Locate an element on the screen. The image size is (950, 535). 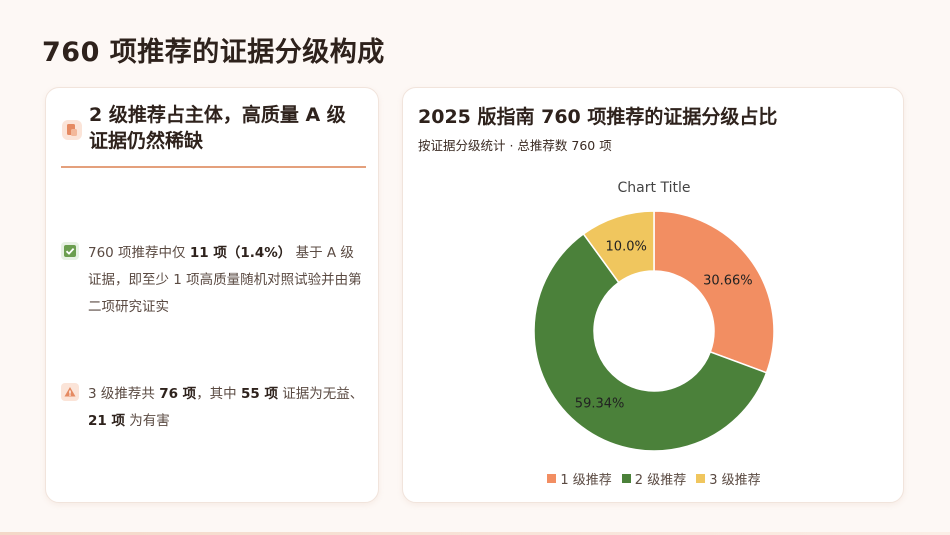
legend-item: 1 级推荐 is located at coordinates (579, 478).